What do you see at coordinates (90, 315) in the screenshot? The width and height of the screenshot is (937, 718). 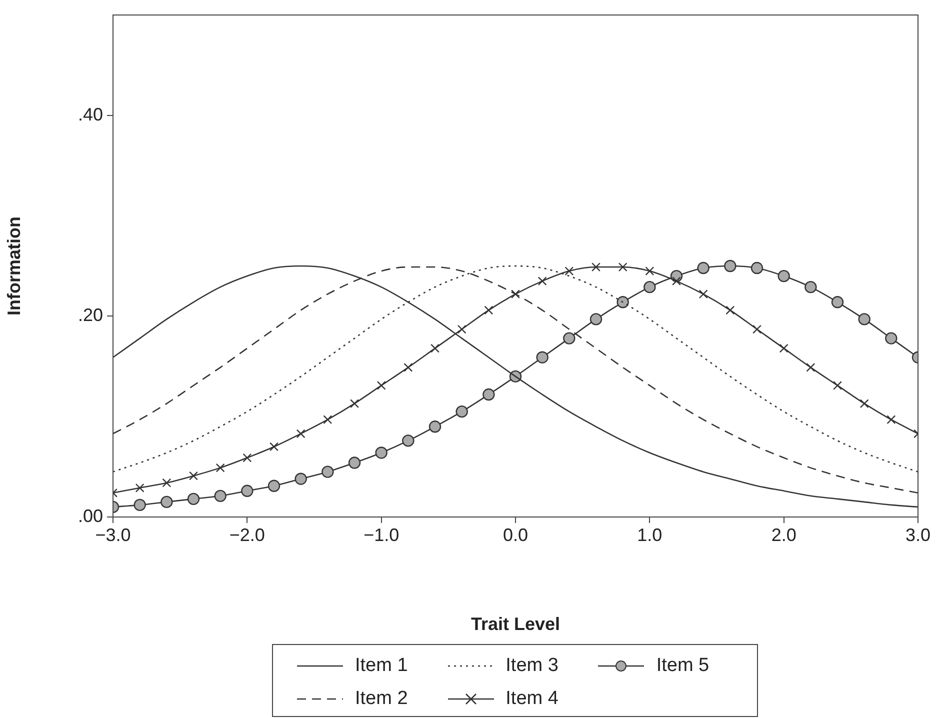 I see `y-tick-label: .20` at bounding box center [90, 315].